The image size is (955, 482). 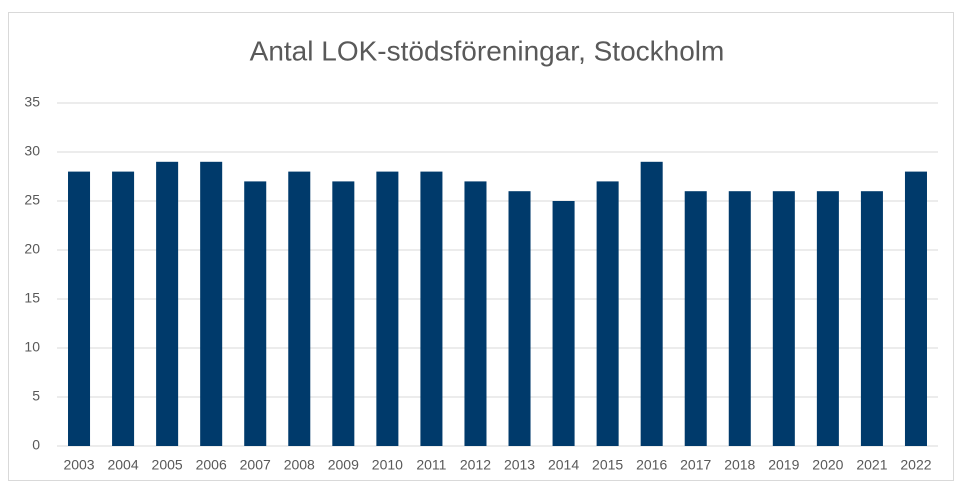 What do you see at coordinates (871, 465) in the screenshot?
I see `x-tick-label: 2021` at bounding box center [871, 465].